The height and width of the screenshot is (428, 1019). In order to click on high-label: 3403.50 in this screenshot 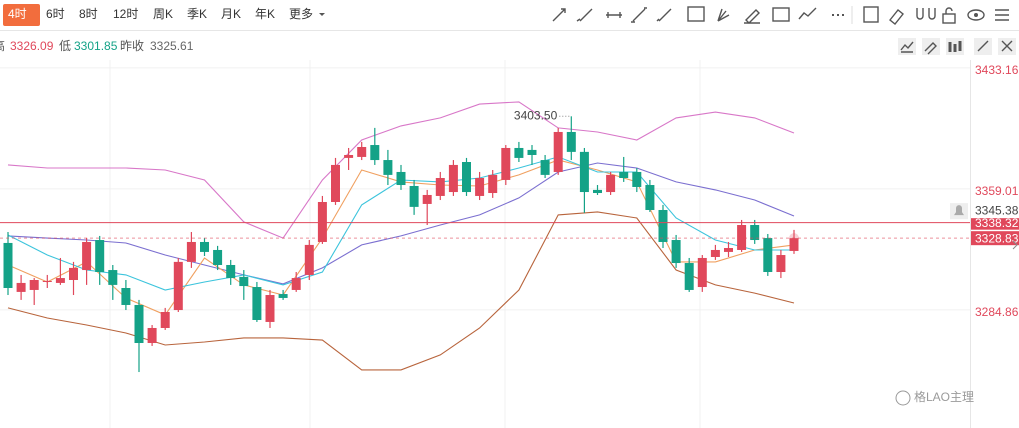, I will do `click(536, 115)`.